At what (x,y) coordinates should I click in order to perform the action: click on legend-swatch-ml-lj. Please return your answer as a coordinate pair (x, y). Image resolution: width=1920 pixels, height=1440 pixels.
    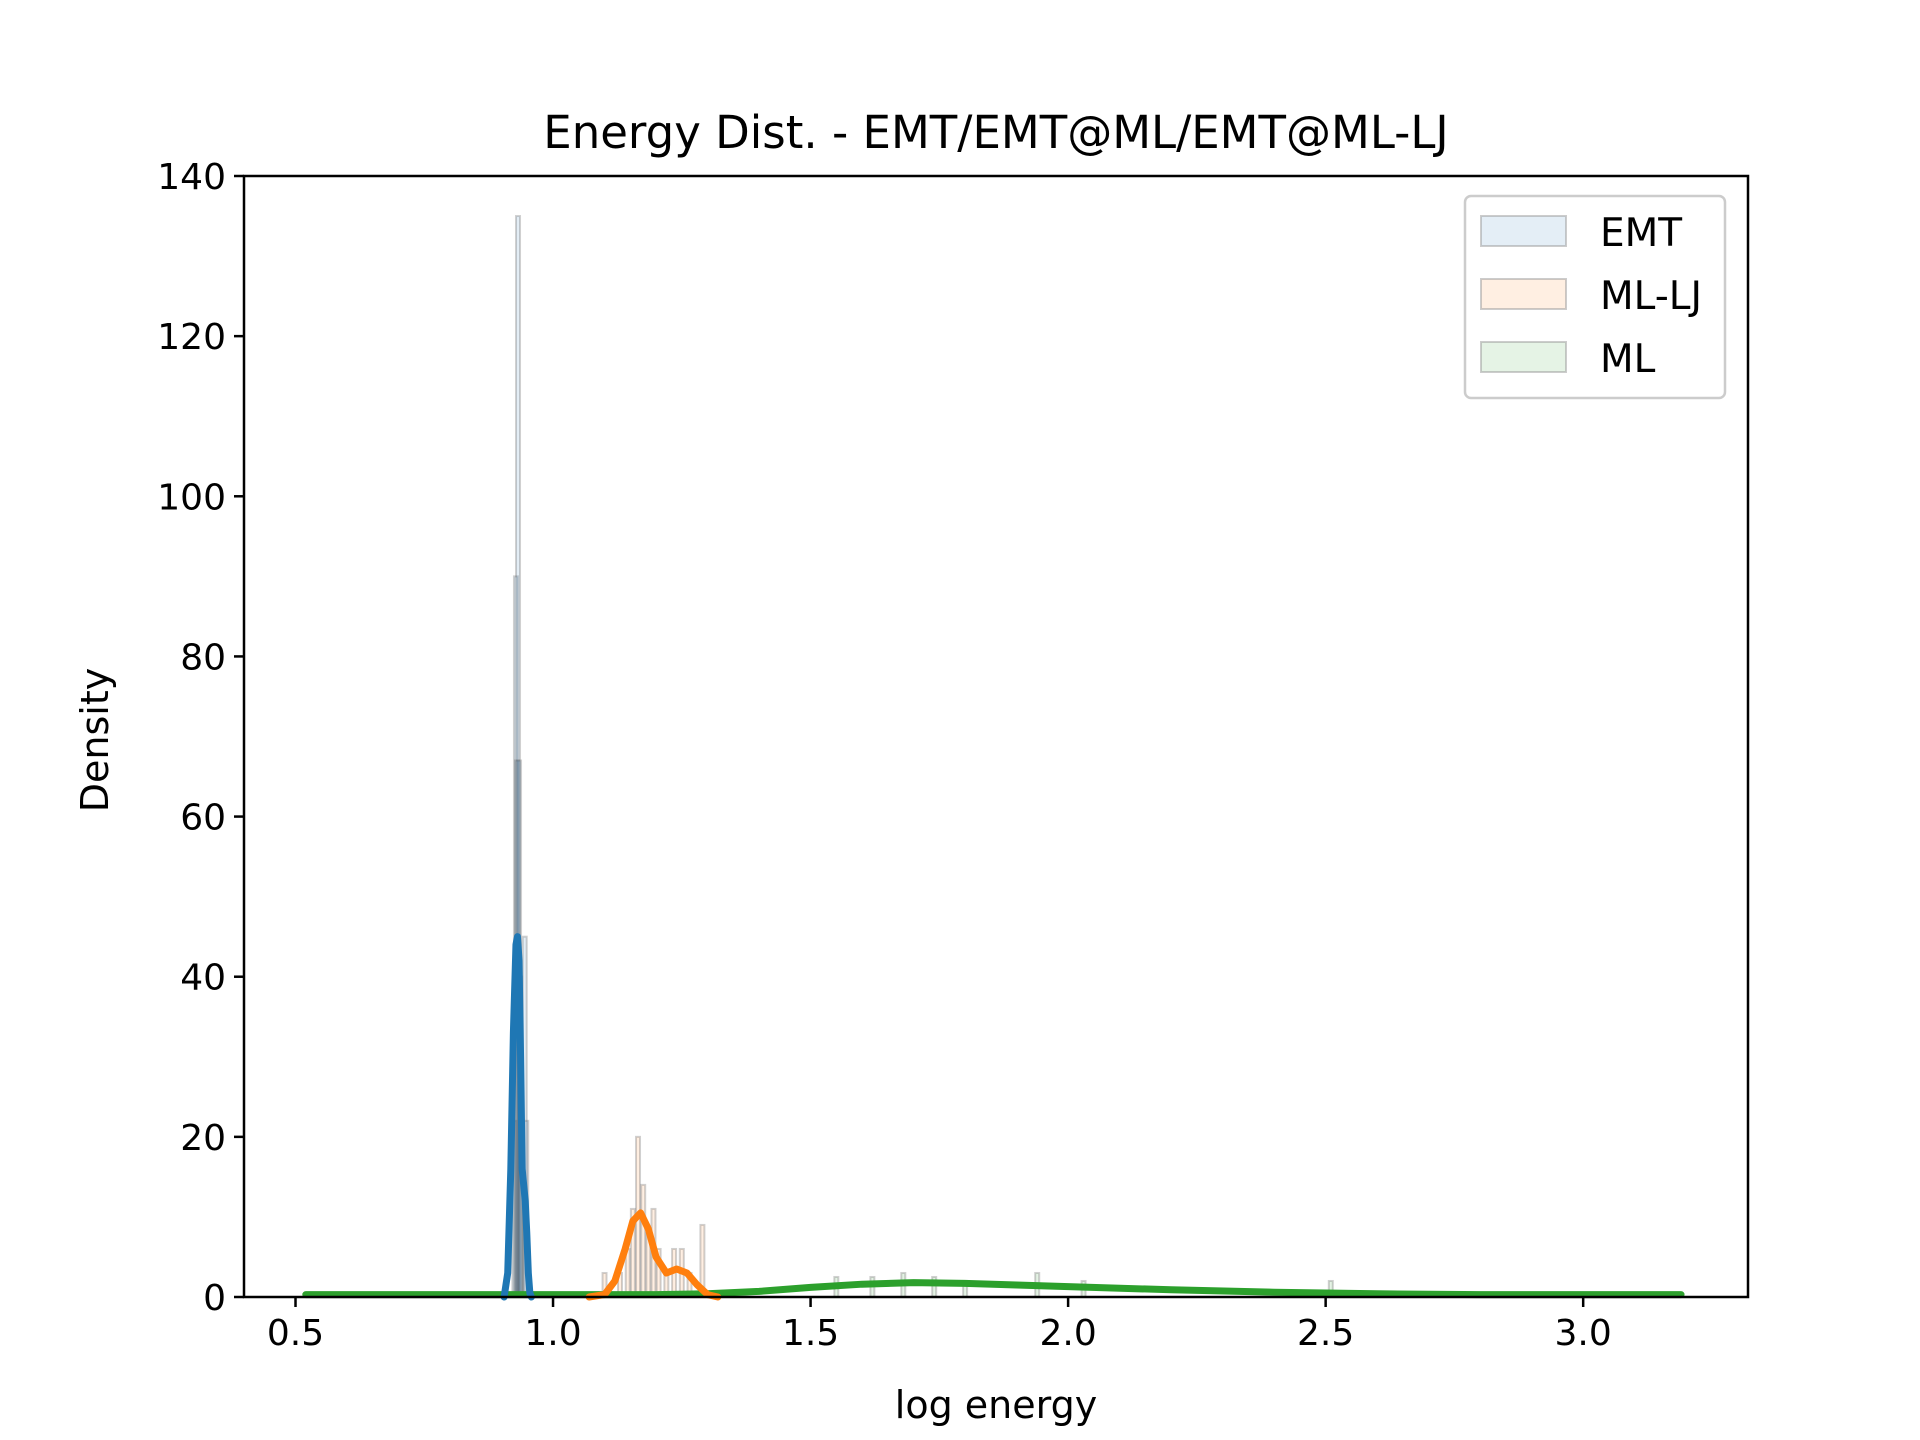
    Looking at the image, I should click on (1523, 294).